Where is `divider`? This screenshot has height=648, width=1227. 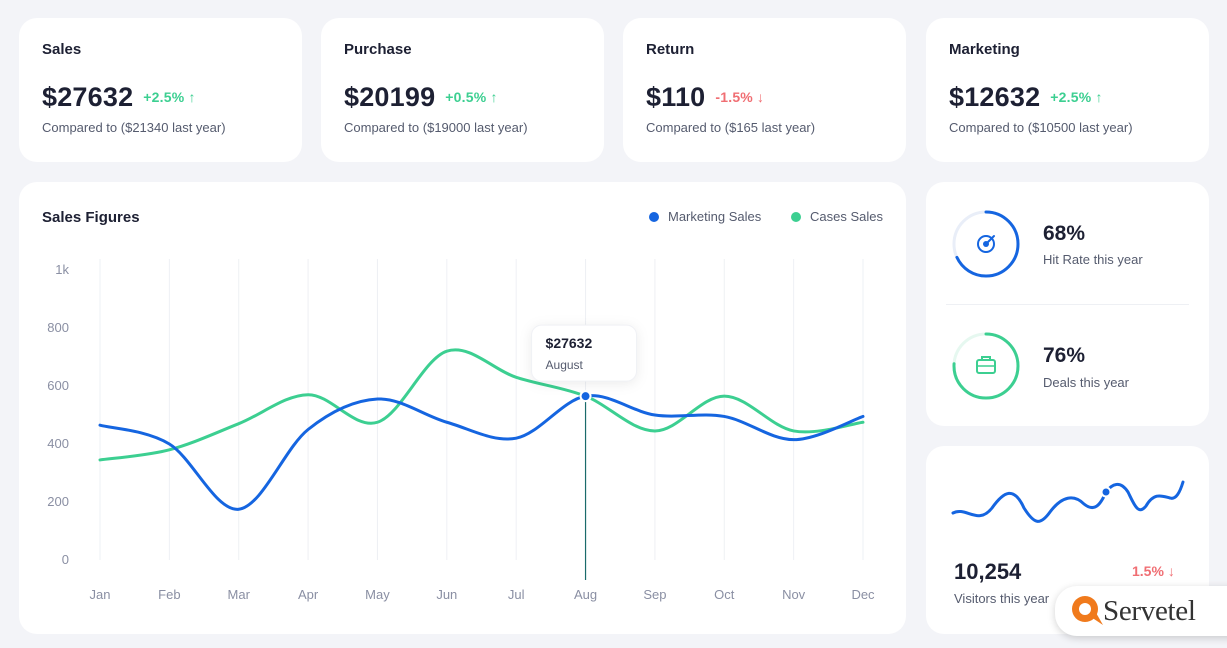 divider is located at coordinates (1067, 304).